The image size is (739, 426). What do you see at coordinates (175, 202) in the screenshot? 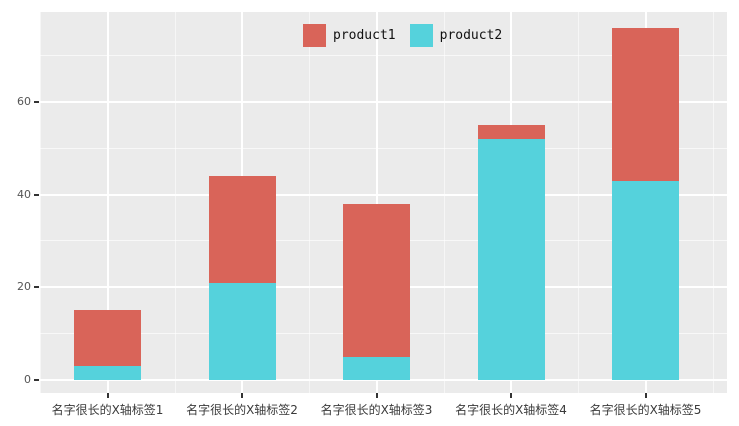
I see `gridline-minor-x1` at bounding box center [175, 202].